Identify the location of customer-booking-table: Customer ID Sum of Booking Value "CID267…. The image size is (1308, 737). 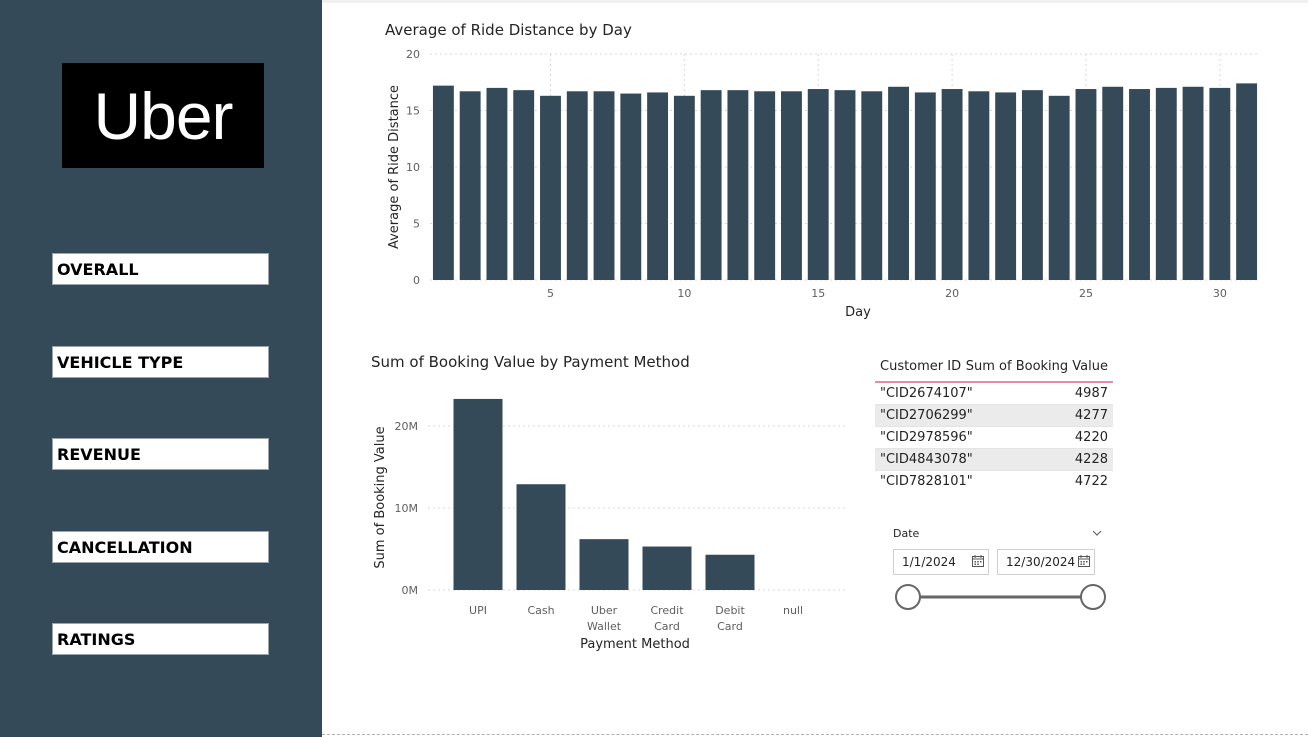
(994, 422).